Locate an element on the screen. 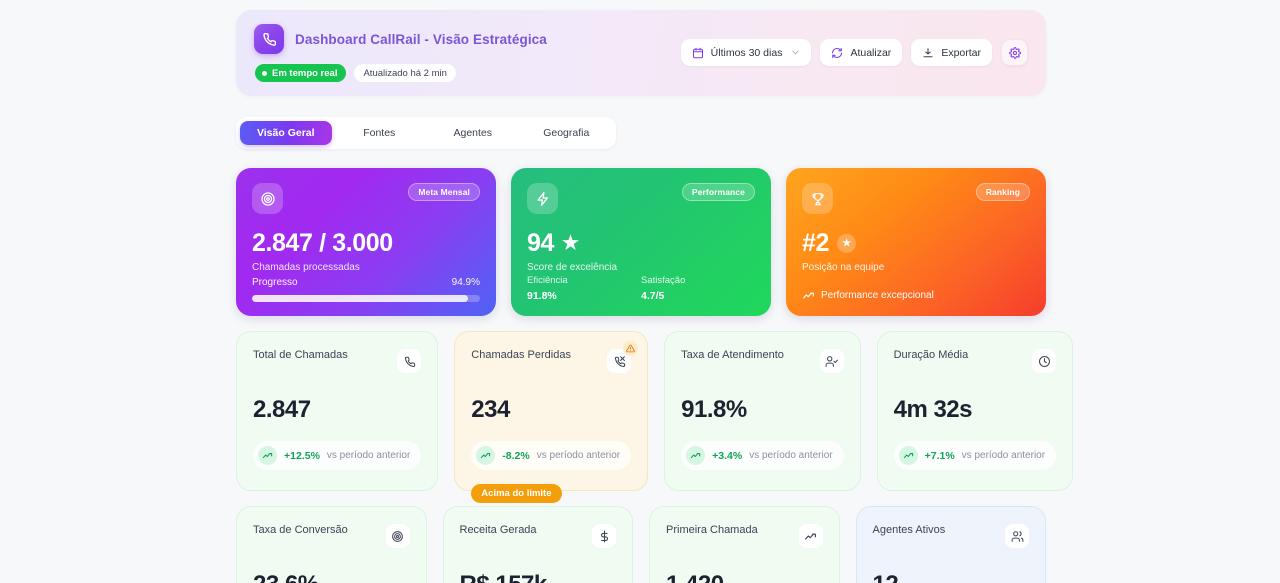 This screenshot has height=583, width=1280. user-check-icon is located at coordinates (831, 361).